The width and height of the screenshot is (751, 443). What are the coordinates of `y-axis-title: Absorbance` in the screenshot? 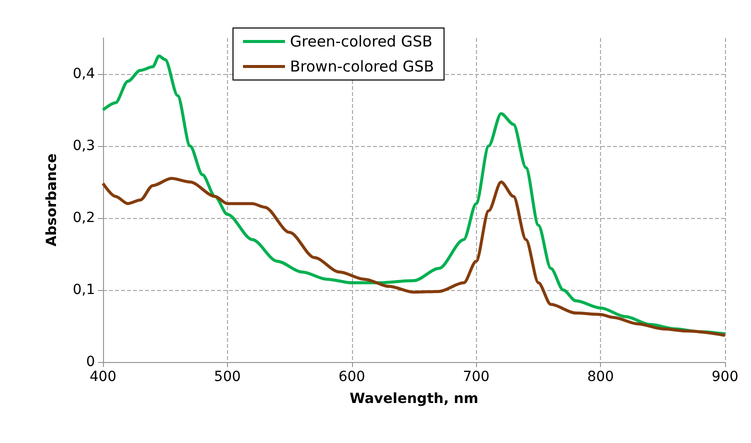 It's located at (52, 200).